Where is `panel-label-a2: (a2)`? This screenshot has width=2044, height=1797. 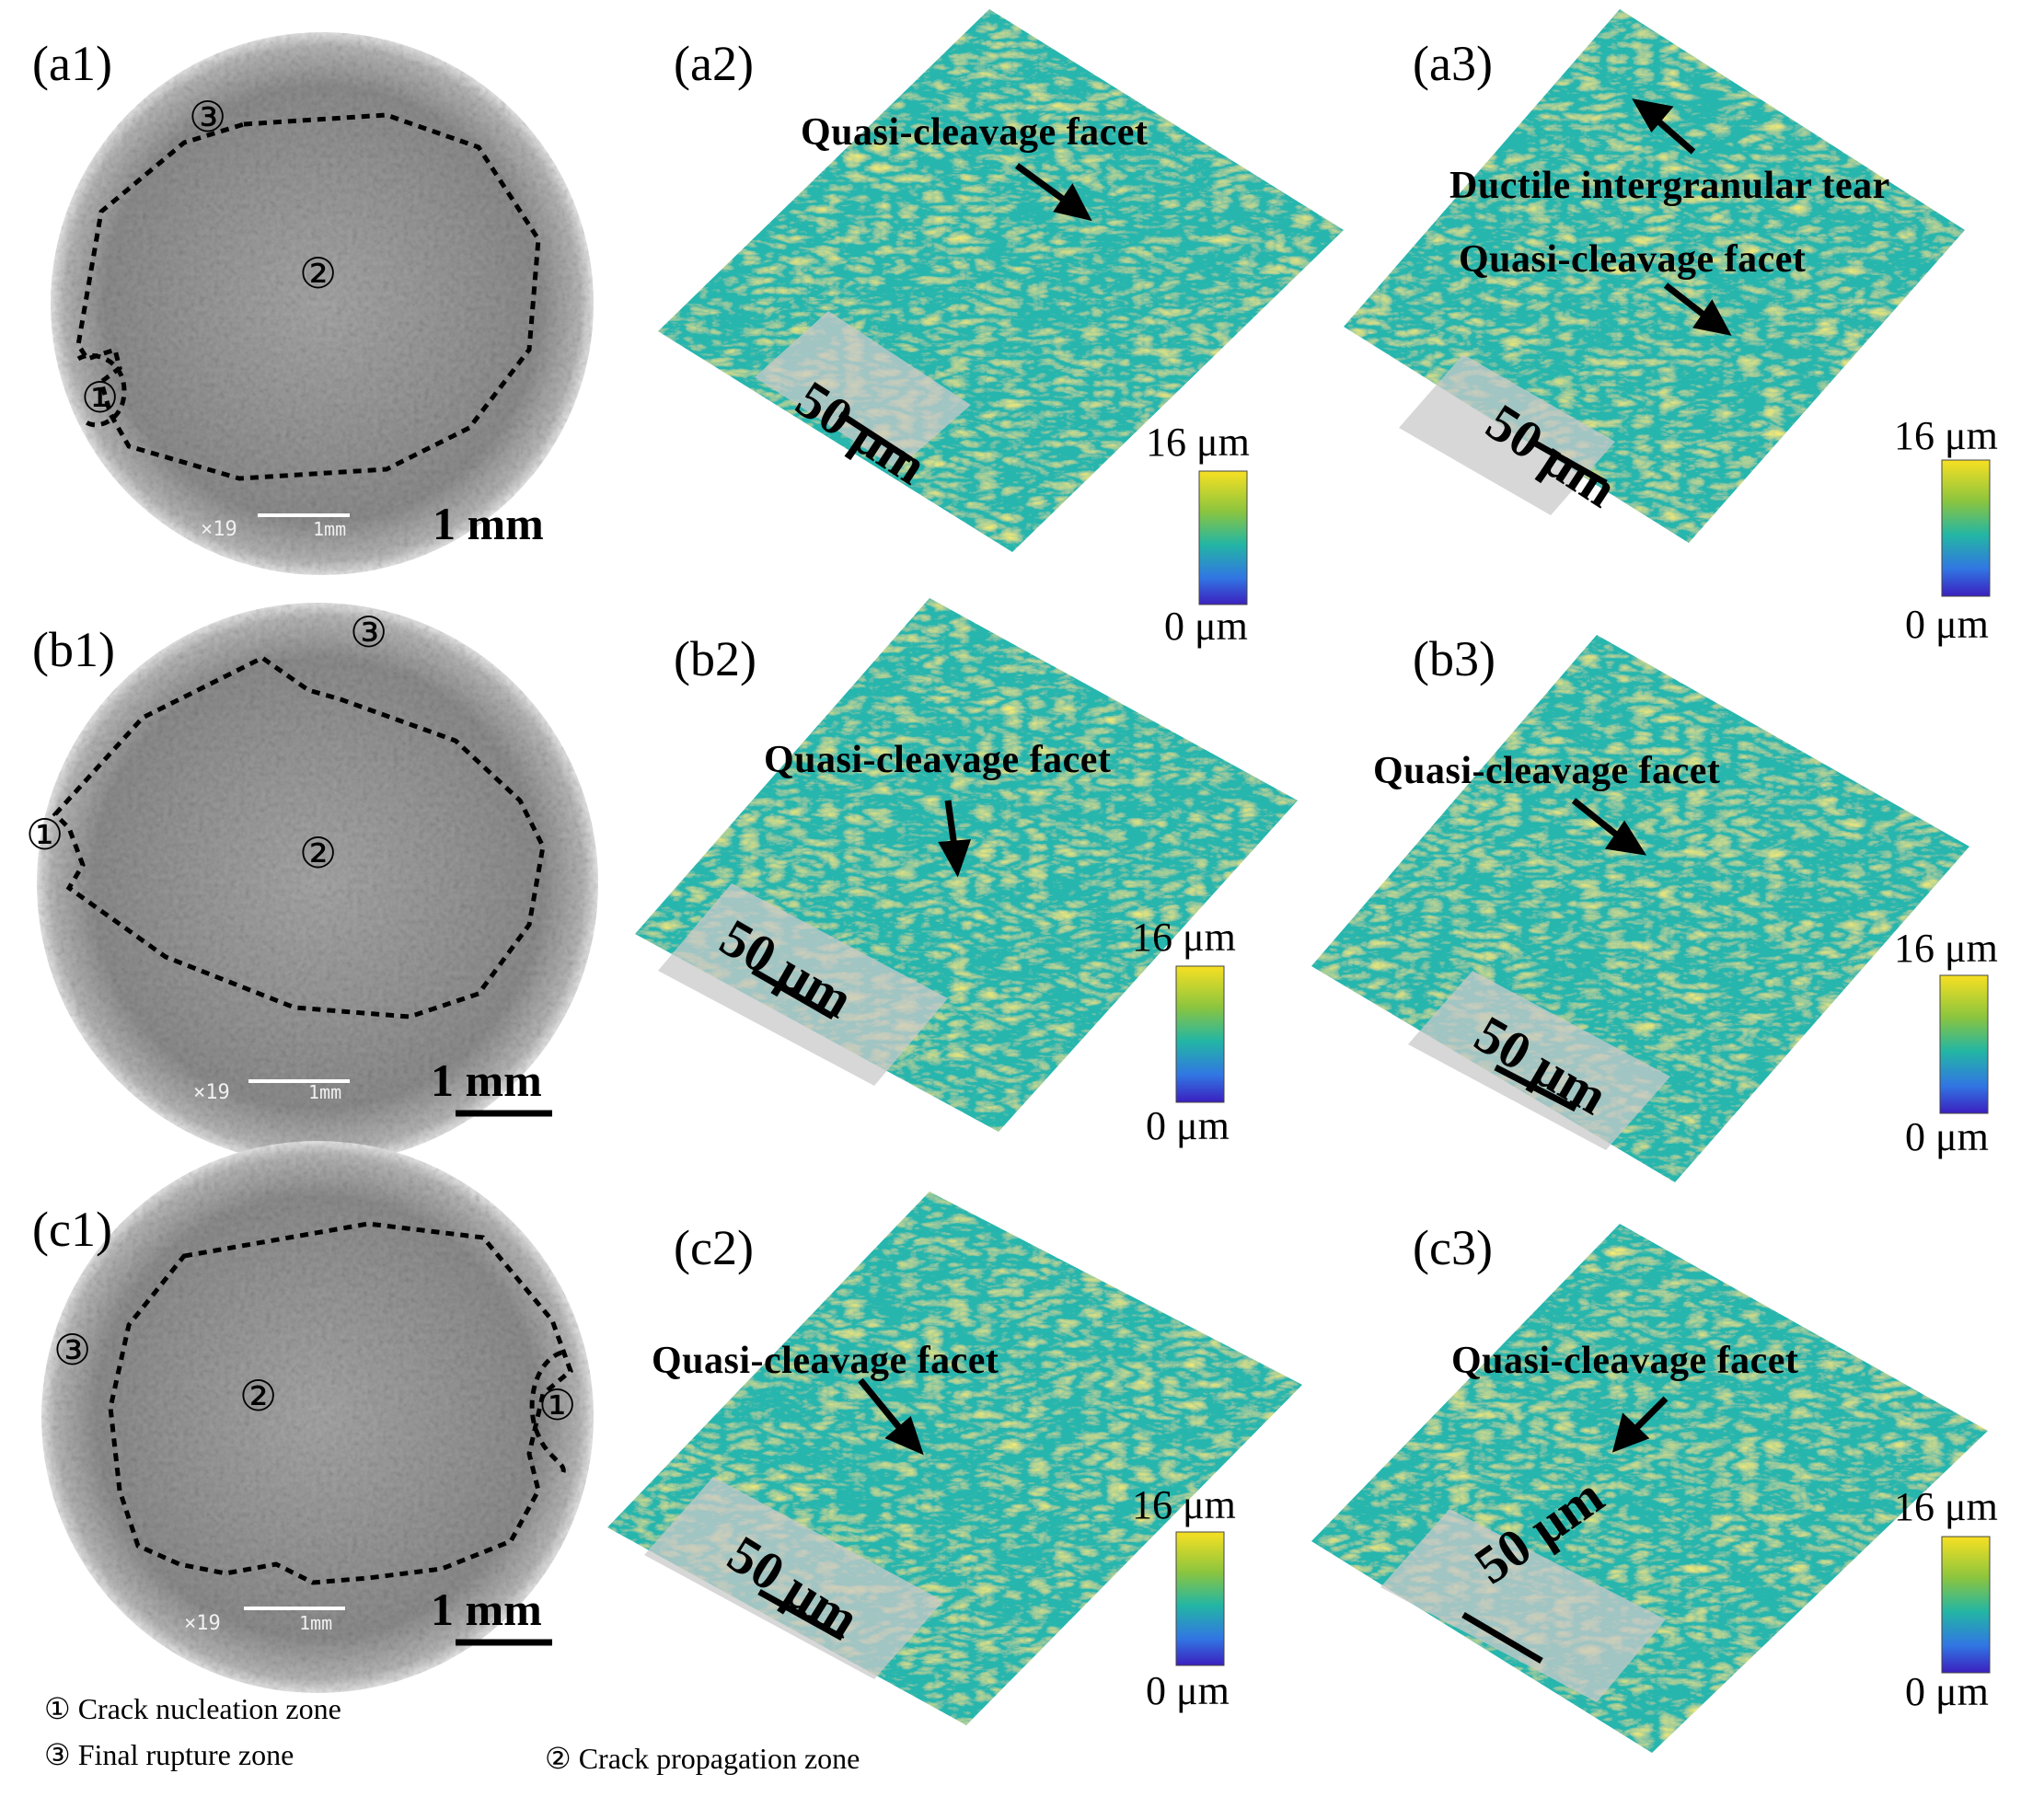 panel-label-a2: (a2) is located at coordinates (714, 63).